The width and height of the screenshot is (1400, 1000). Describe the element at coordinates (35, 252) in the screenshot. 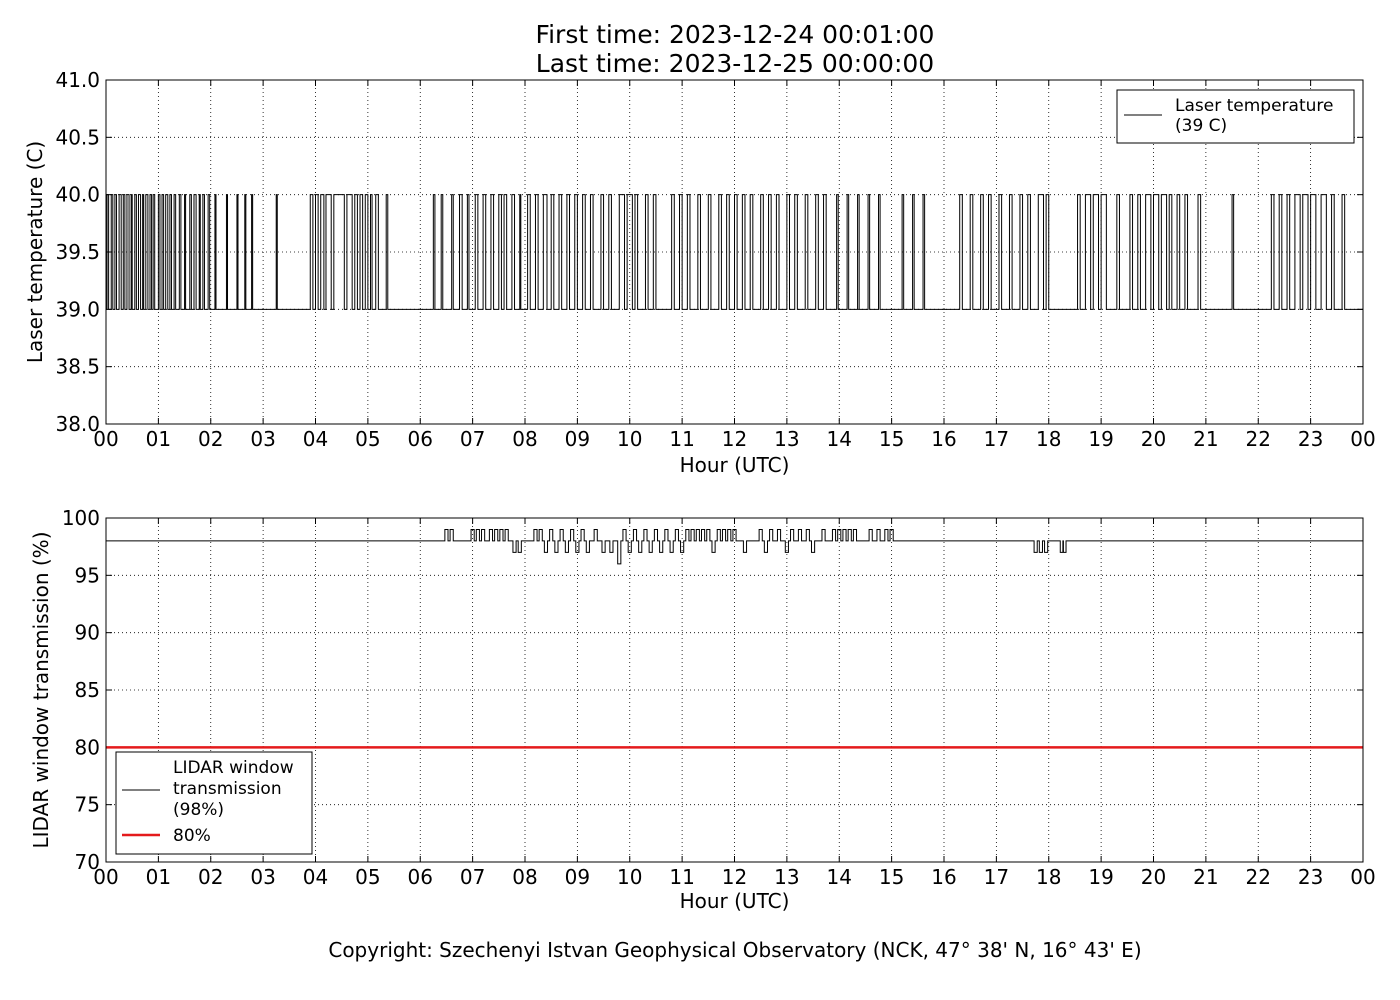

I see `y-axis-label: Laser temperature (C)` at that location.